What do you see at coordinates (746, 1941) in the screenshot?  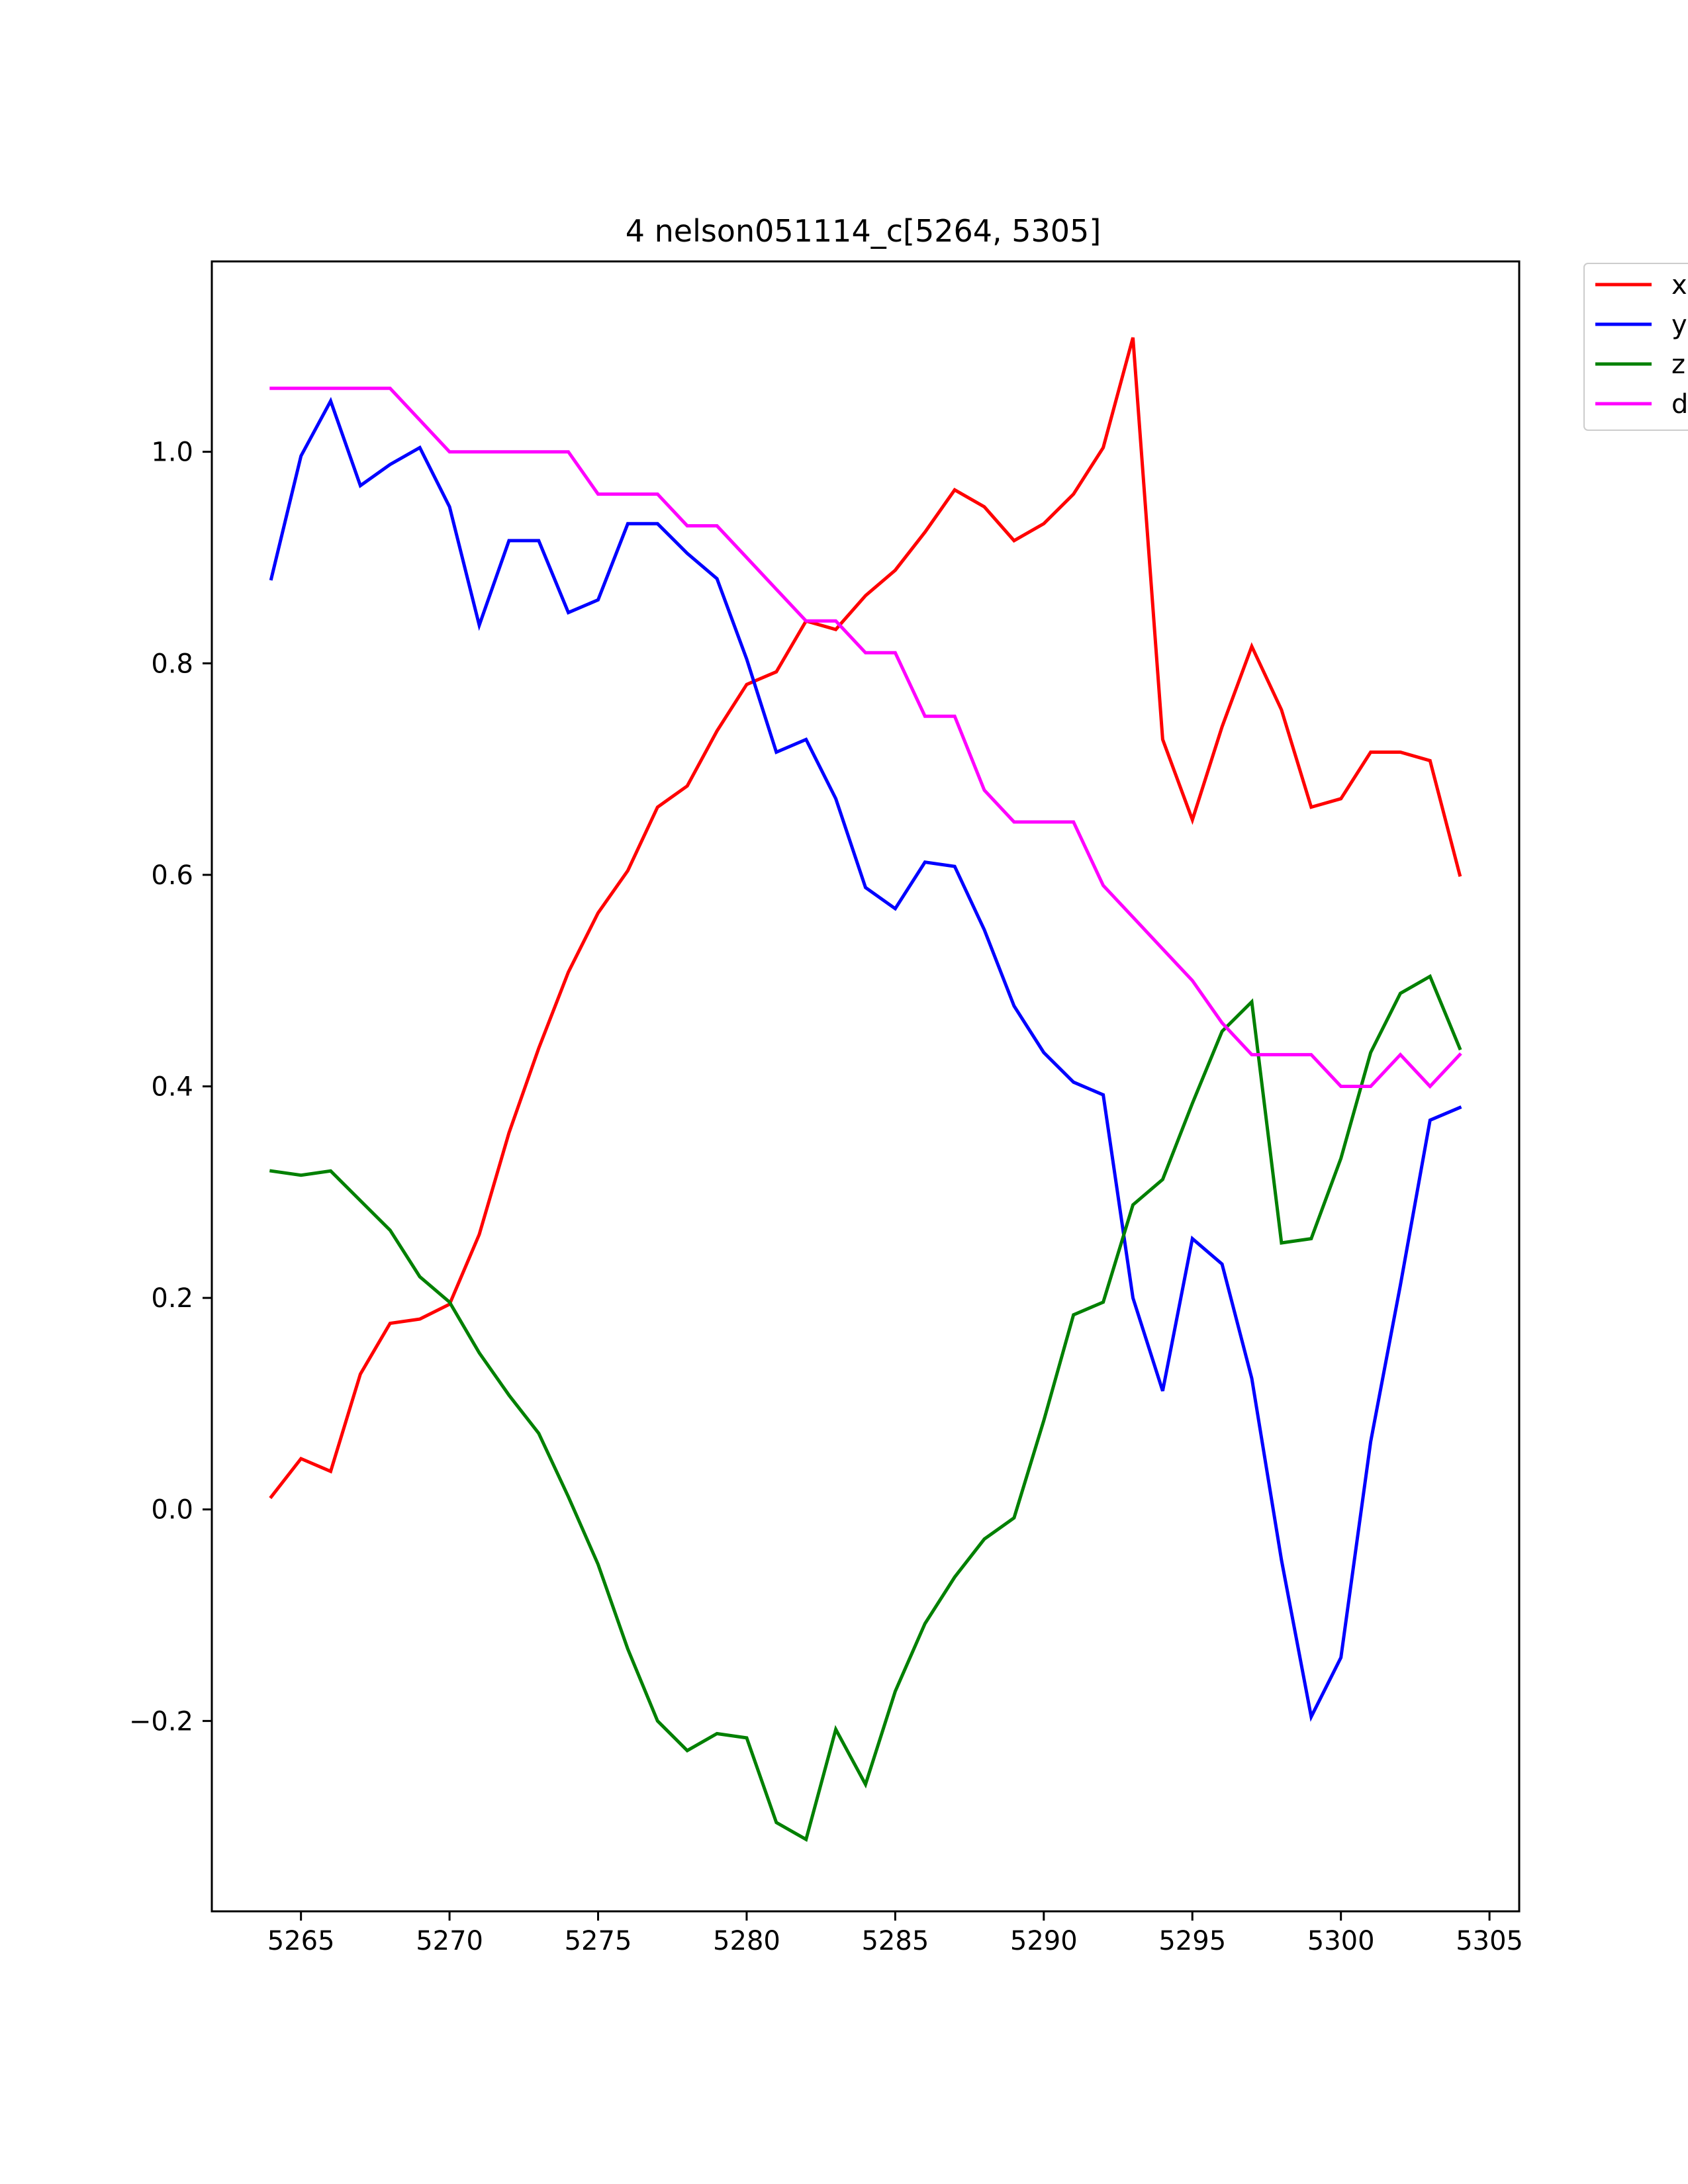 I see `x-tick-label: 5280` at bounding box center [746, 1941].